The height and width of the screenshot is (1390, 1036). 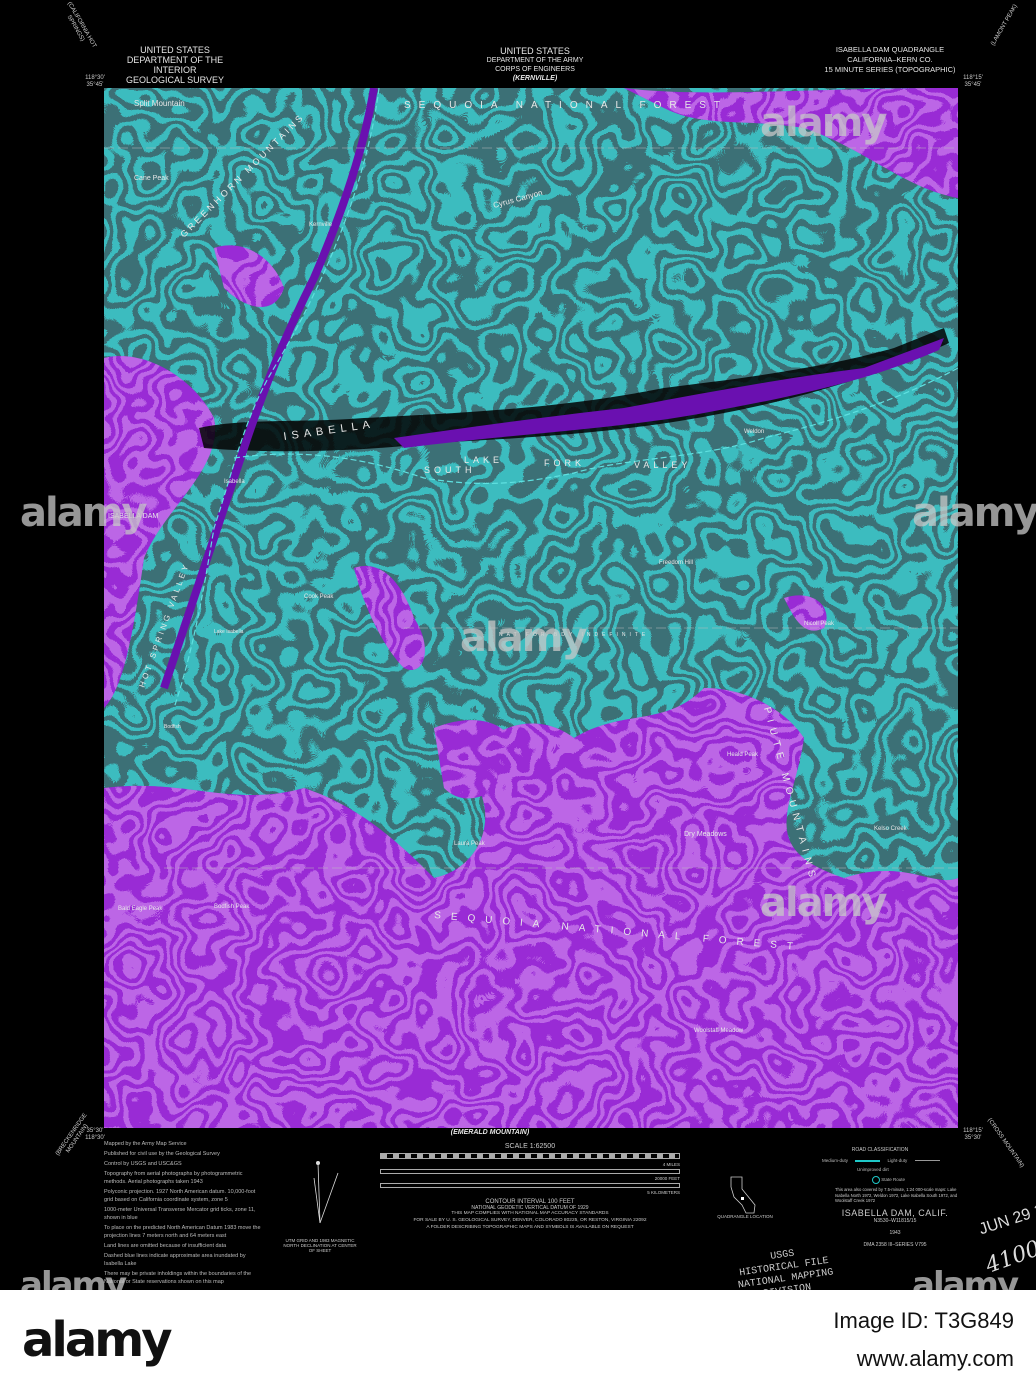 I want to click on road-classification-title: ROAD CLASSIFICATION, so click(x=880, y=1150).